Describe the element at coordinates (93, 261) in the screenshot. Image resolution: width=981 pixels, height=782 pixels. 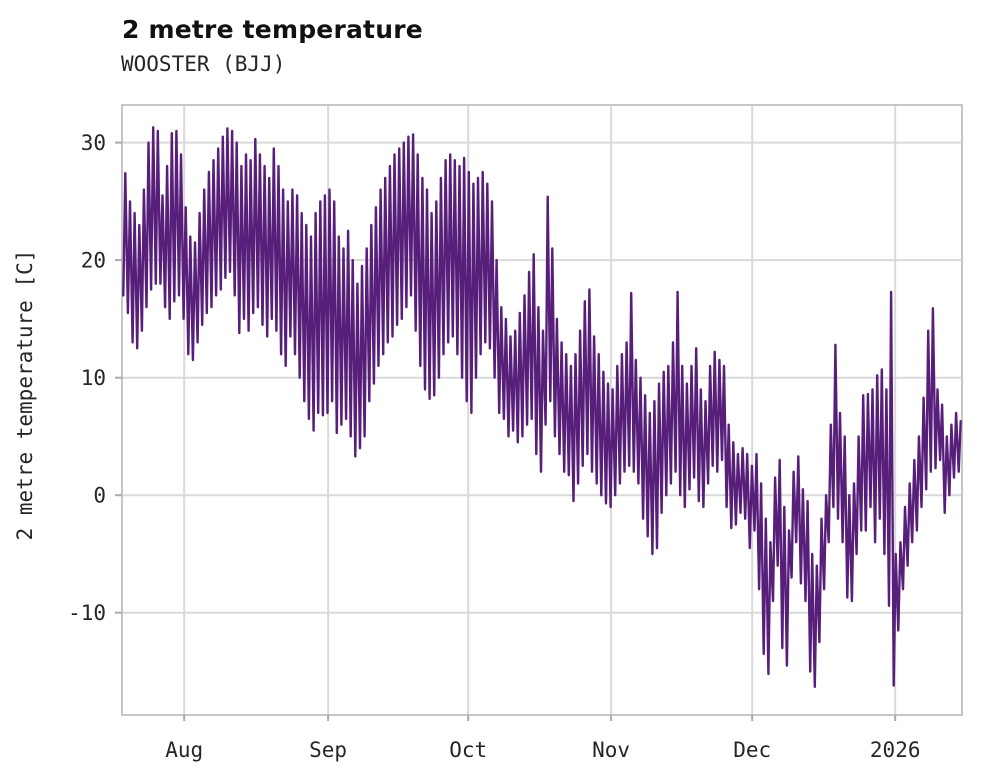
I see `y-tick-label: 20` at that location.